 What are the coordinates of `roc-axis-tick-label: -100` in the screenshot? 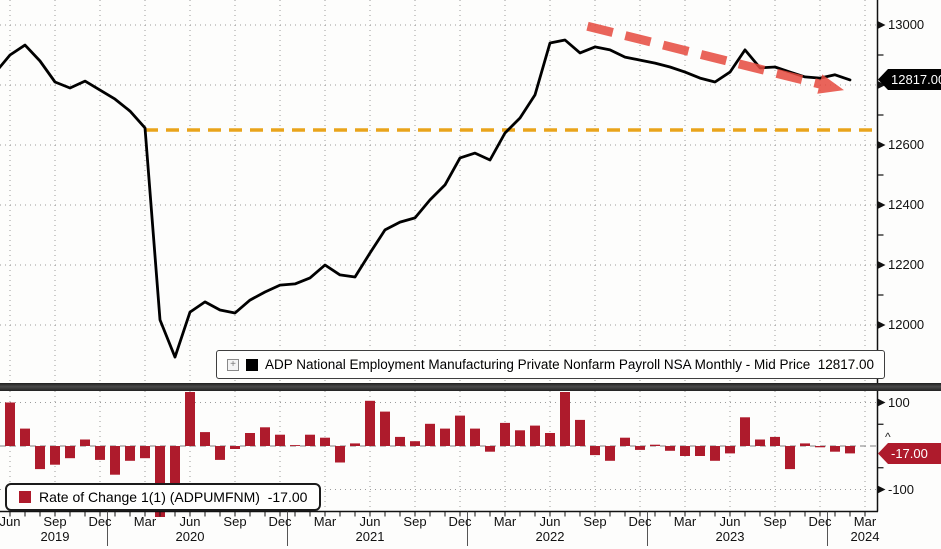 It's located at (901, 489).